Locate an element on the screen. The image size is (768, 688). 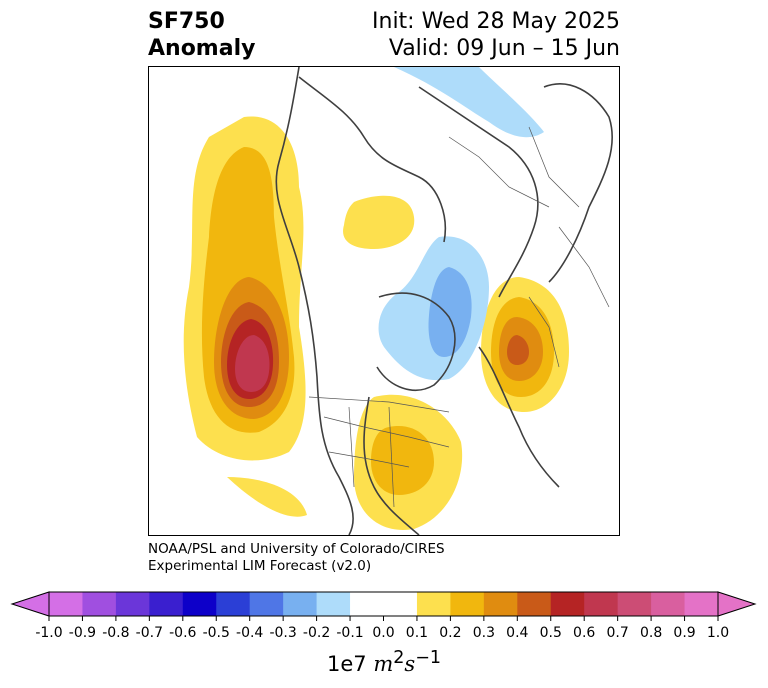
colorbar-tick-label: -0.3 is located at coordinates (283, 633).